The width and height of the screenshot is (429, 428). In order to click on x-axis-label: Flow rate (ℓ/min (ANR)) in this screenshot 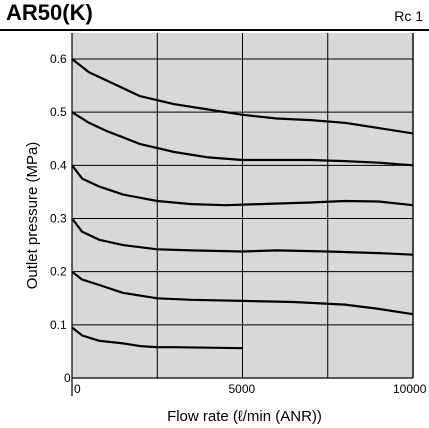, I will do `click(244, 416)`.